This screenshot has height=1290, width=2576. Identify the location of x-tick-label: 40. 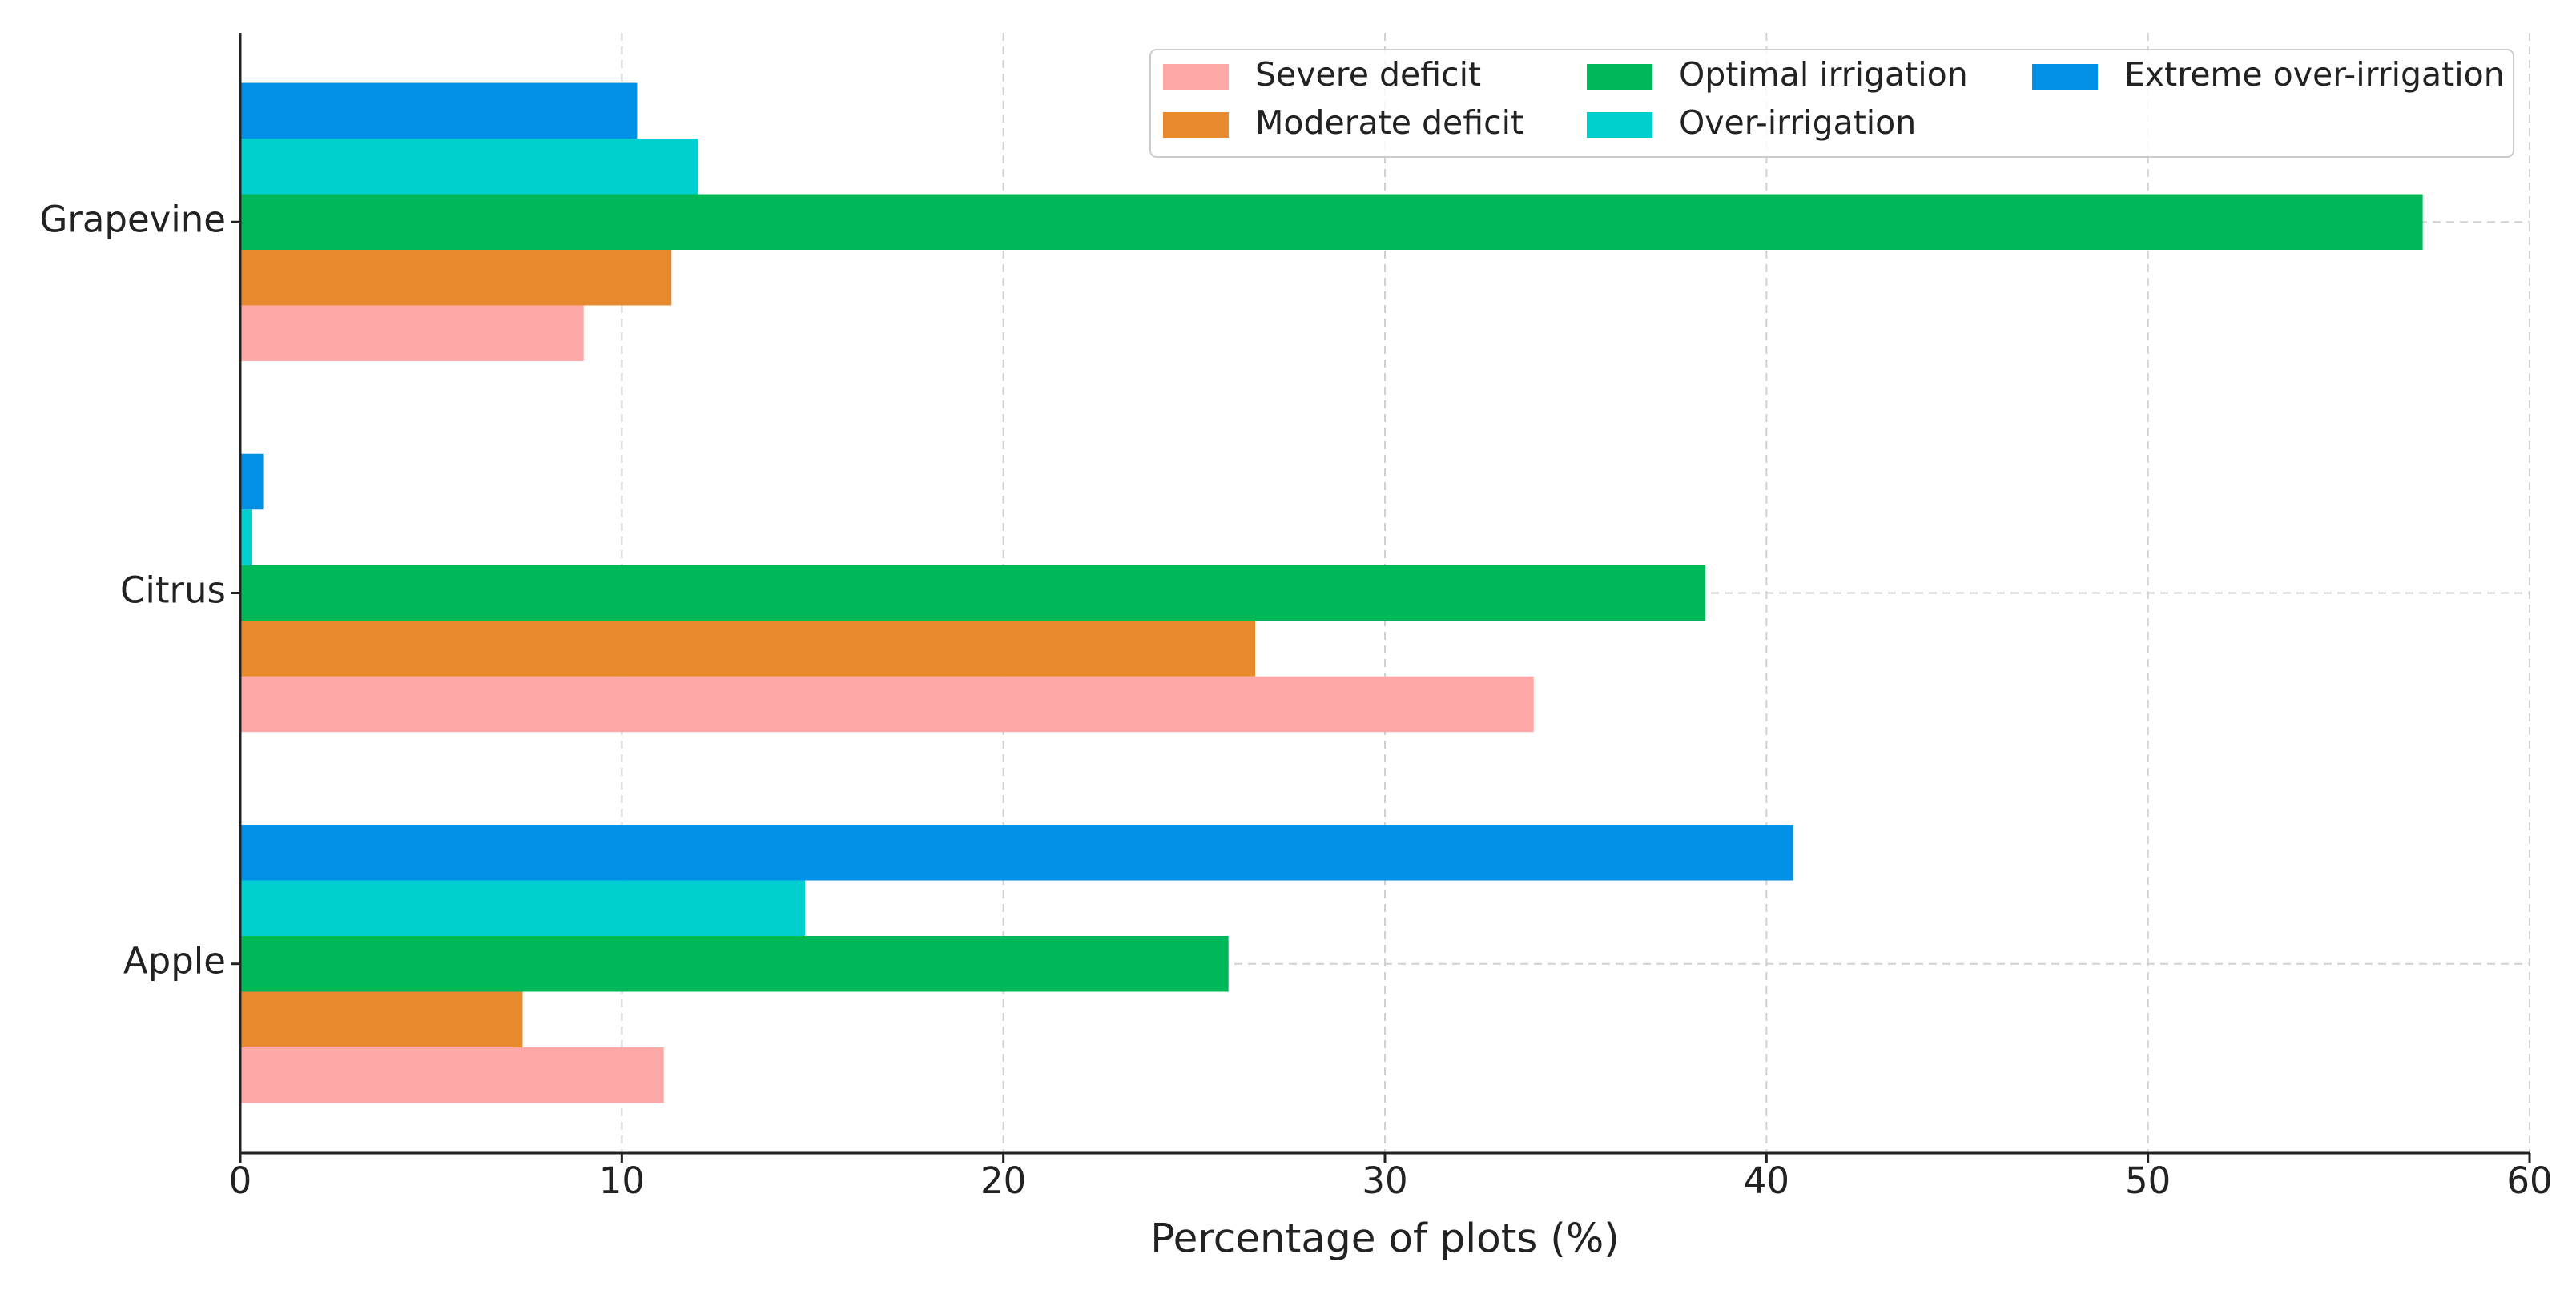
(1767, 1181).